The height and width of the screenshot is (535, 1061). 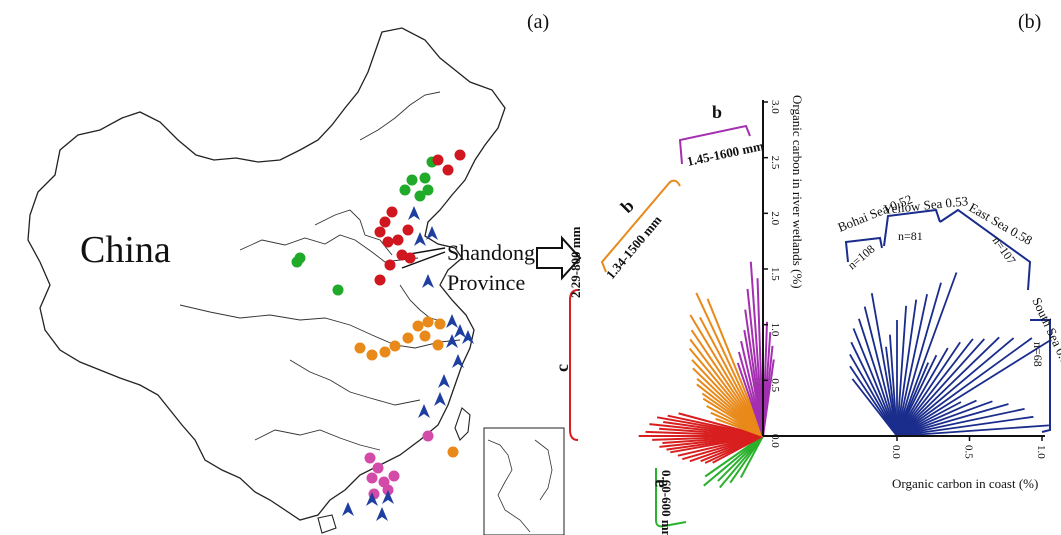 What do you see at coordinates (775, 274) in the screenshot?
I see `y-tick-label: 1.5` at bounding box center [775, 274].